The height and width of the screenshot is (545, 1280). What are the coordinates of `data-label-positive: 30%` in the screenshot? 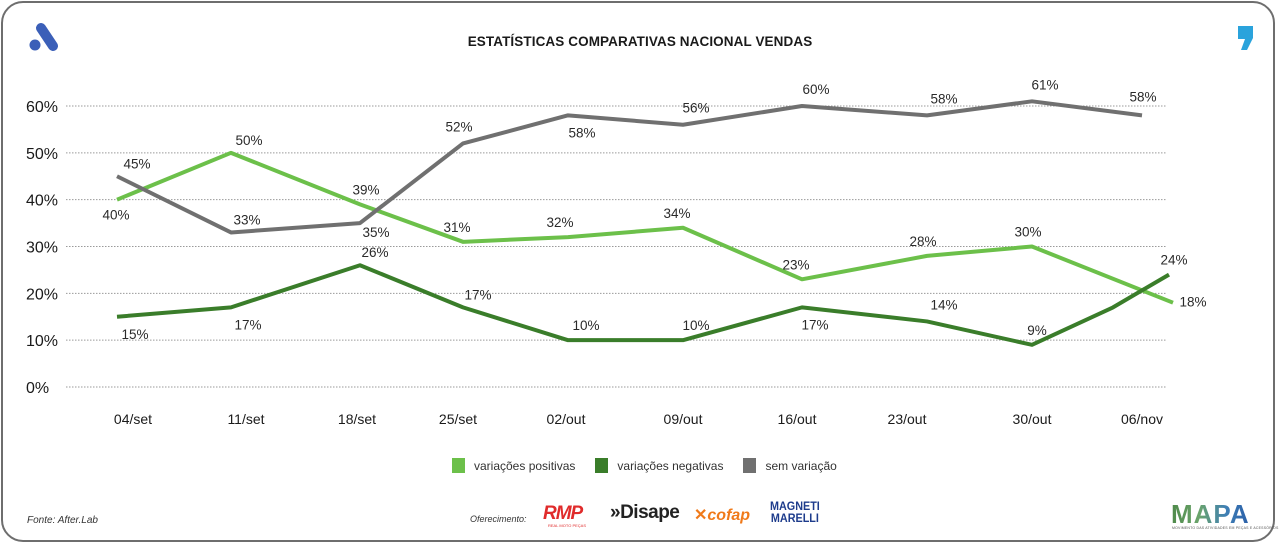 It's located at (1027, 232).